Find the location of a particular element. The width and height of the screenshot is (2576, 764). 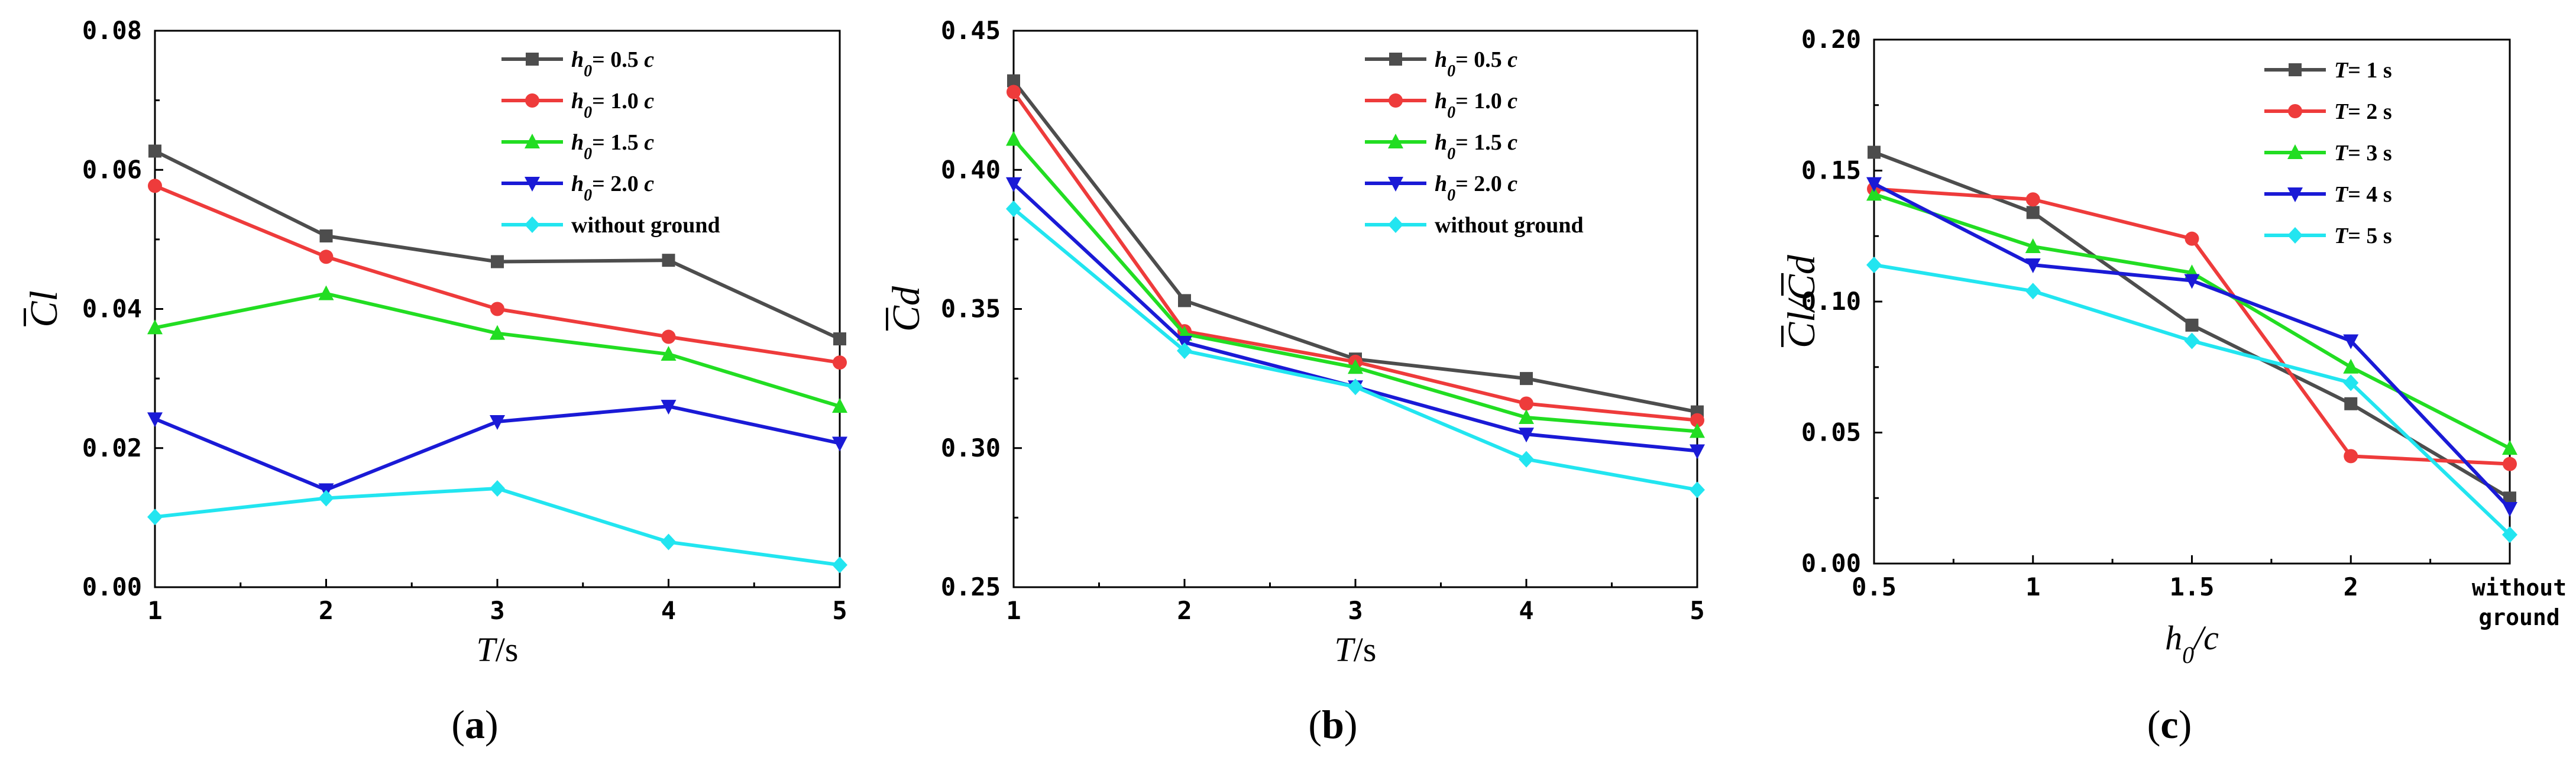

legend-entry: h0= 1.5 c is located at coordinates (1476, 147).